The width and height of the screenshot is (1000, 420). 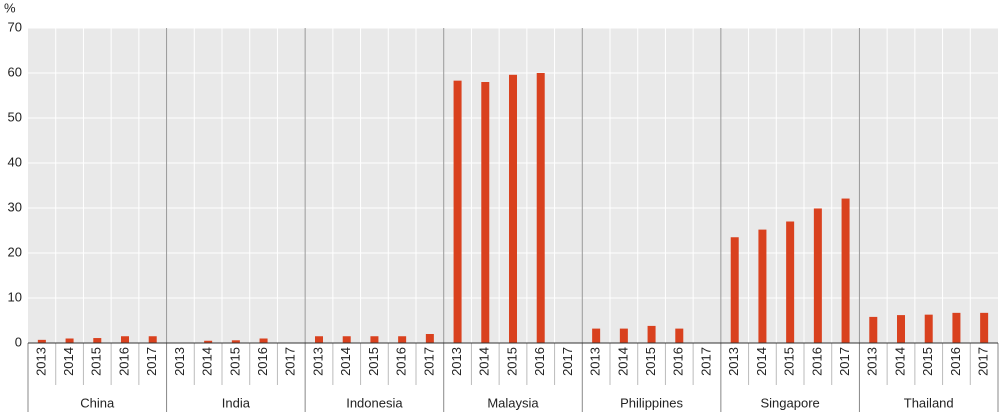 What do you see at coordinates (651, 402) in the screenshot?
I see `group-label: Philippines` at bounding box center [651, 402].